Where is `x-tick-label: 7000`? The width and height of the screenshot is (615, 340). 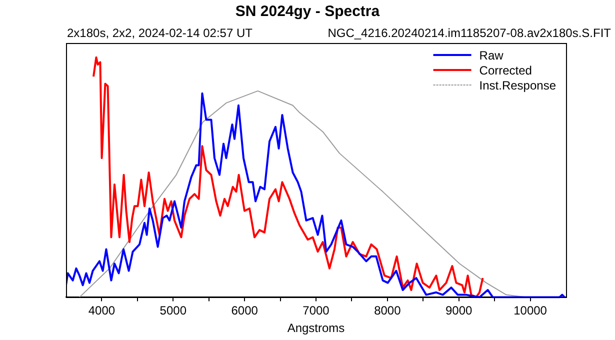
x-tick-label: 7000 is located at coordinates (316, 311).